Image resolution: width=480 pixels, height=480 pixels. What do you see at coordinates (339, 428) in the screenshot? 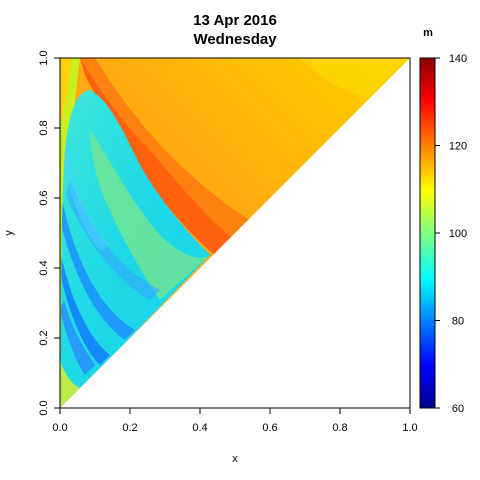
I see `x-tick-label: 0.8` at bounding box center [339, 428].